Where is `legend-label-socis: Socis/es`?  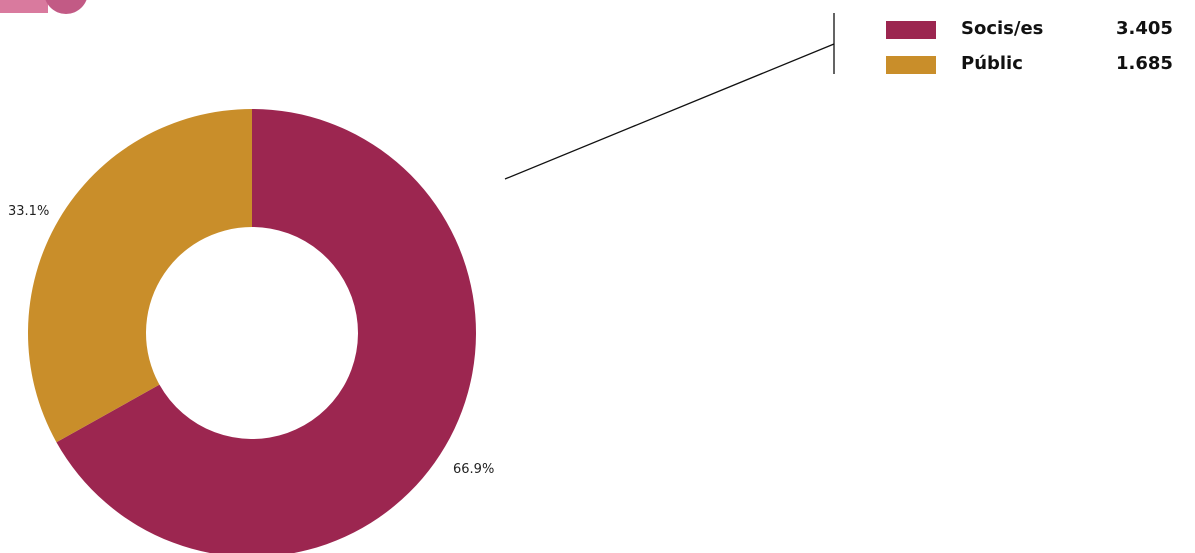
legend-label-socis: Socis/es is located at coordinates (1002, 28).